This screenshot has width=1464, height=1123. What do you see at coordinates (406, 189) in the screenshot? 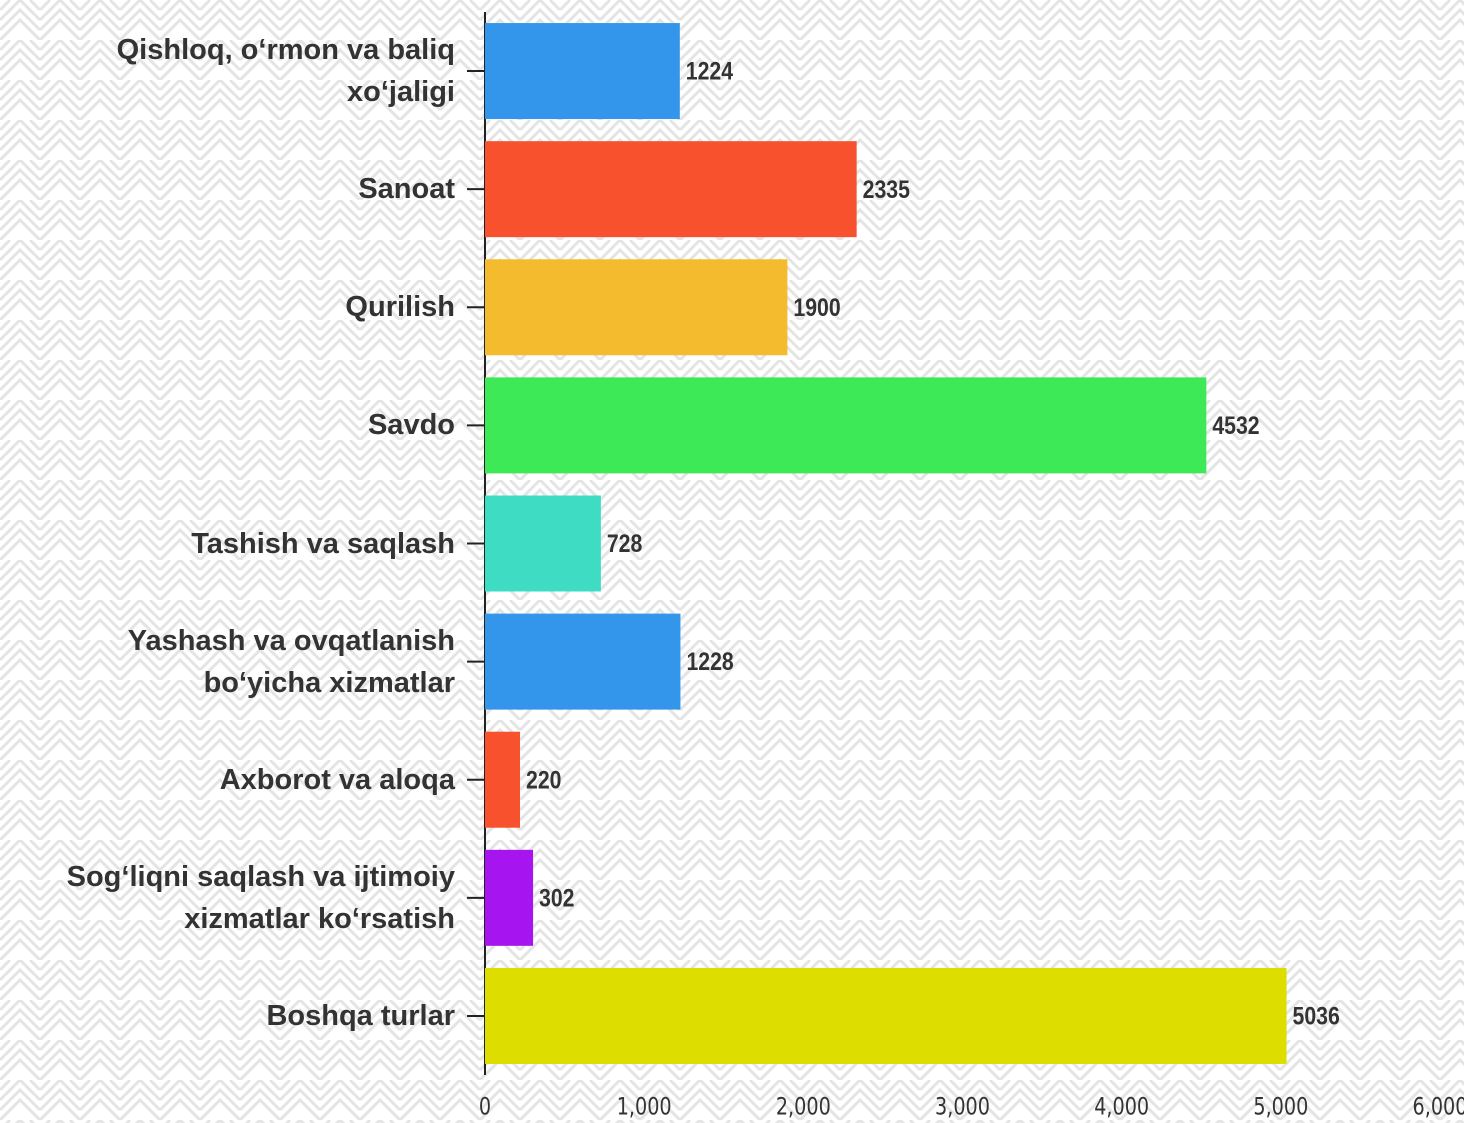
I see `category-label: Sanoat` at bounding box center [406, 189].